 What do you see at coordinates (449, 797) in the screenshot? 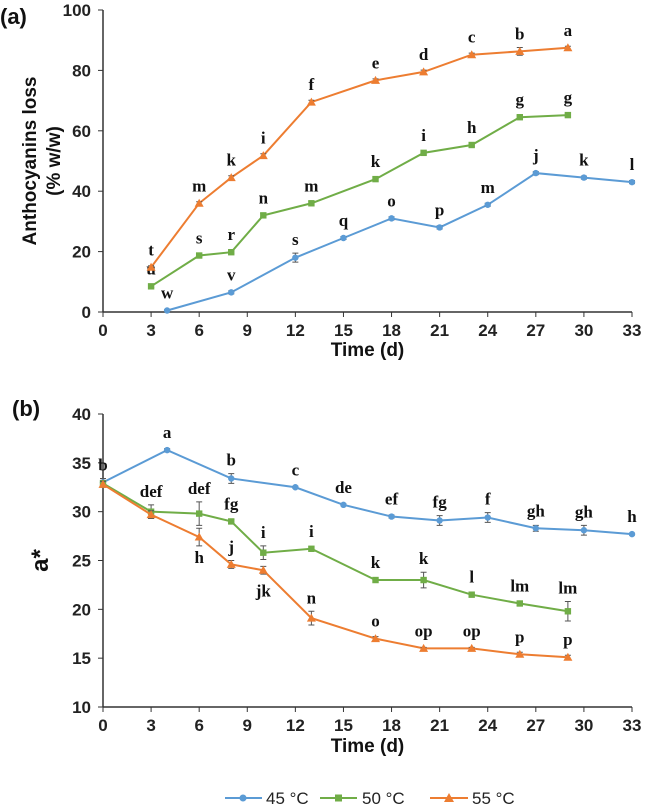
I see `legend-marker-triangle-icon` at bounding box center [449, 797].